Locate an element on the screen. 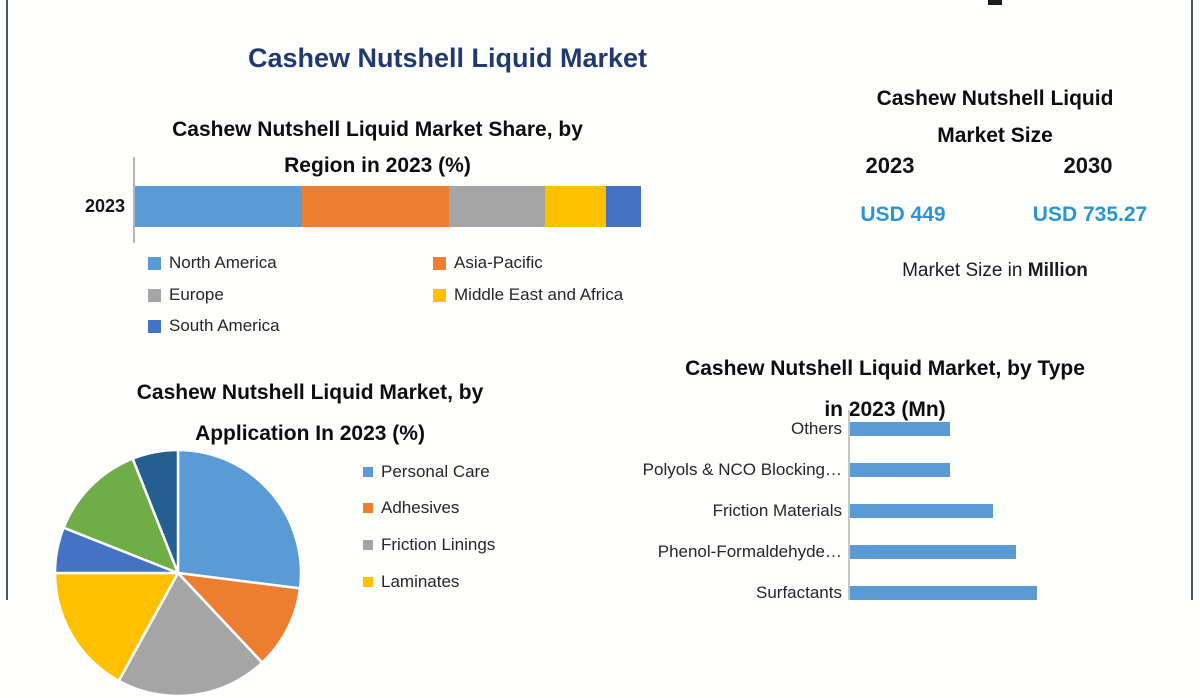 The image size is (1200, 698). application-chart-title-line2: Application In 2023 (%) is located at coordinates (310, 433).